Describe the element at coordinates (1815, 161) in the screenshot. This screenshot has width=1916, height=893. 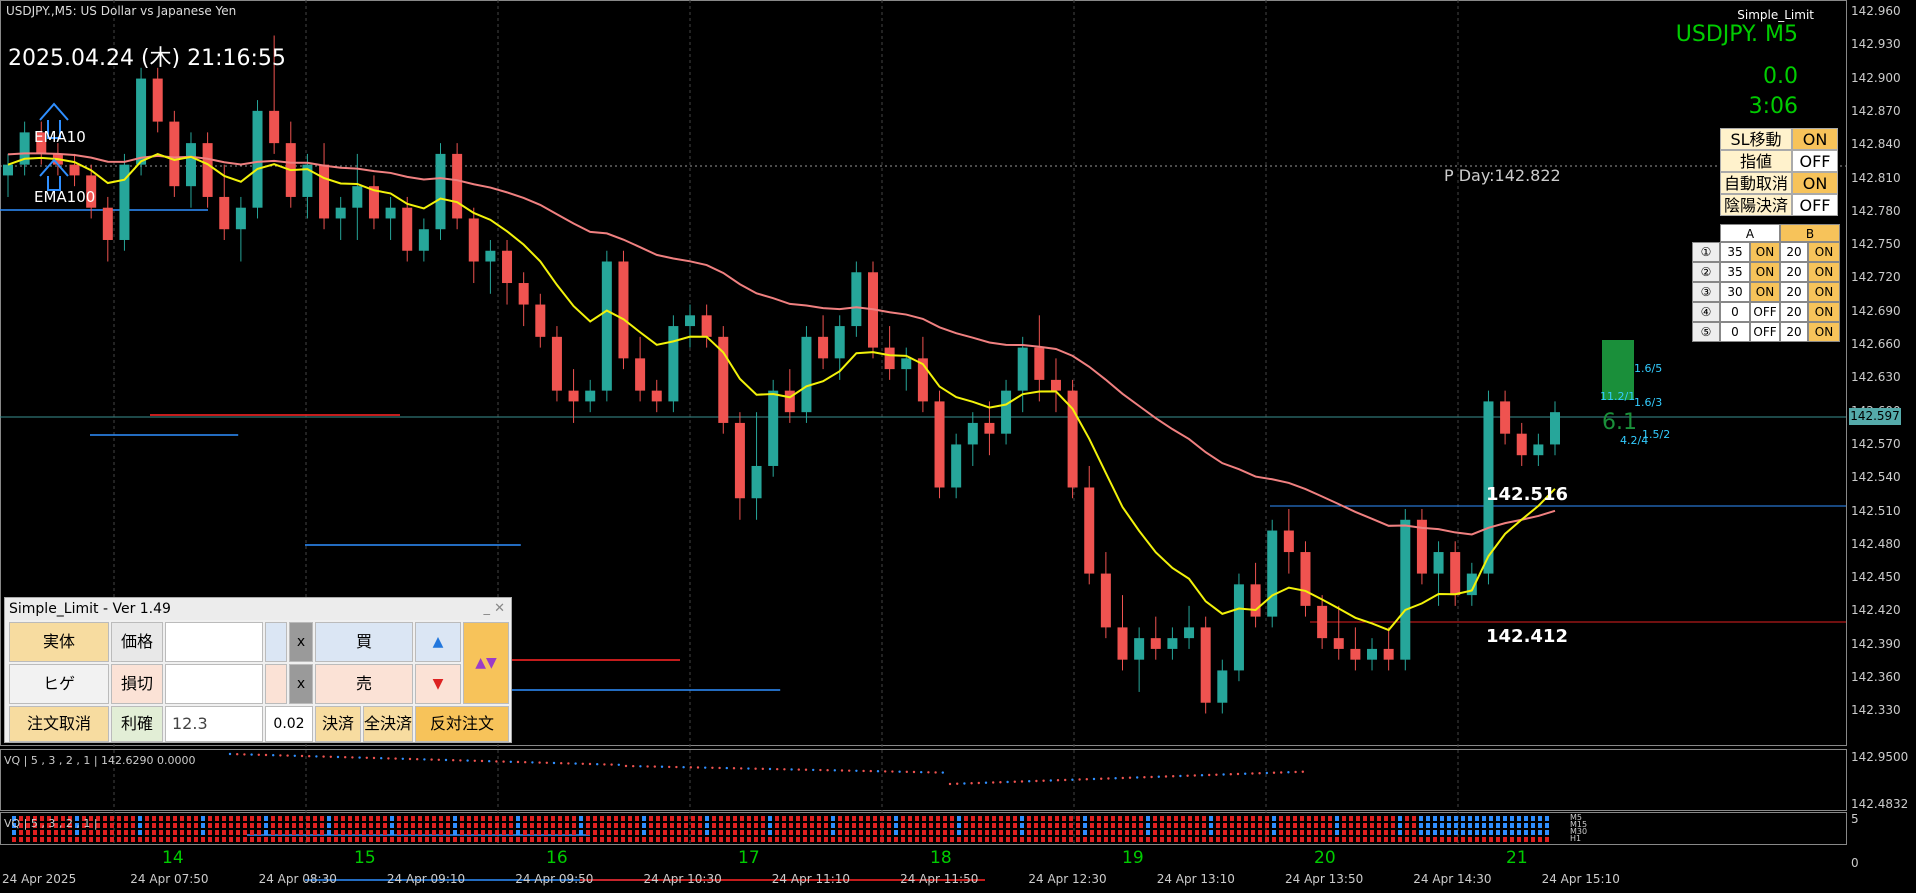
I see `toggle-limit-button: OFF` at that location.